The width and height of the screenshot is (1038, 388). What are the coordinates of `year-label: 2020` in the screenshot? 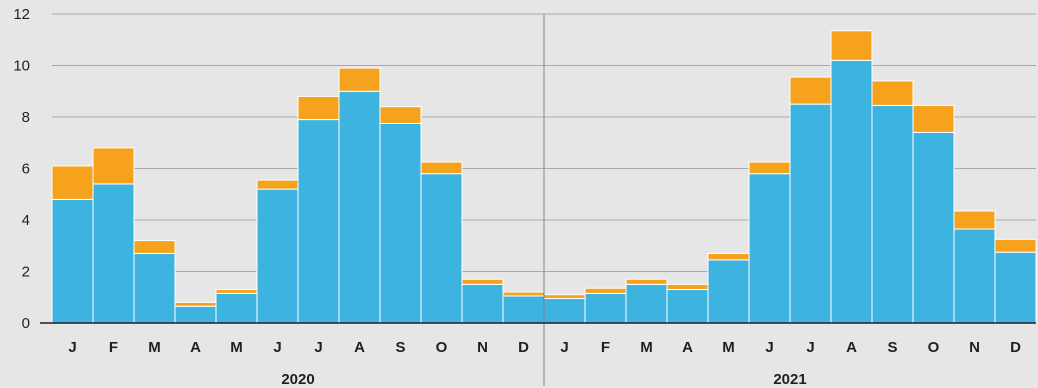 It's located at (297, 379).